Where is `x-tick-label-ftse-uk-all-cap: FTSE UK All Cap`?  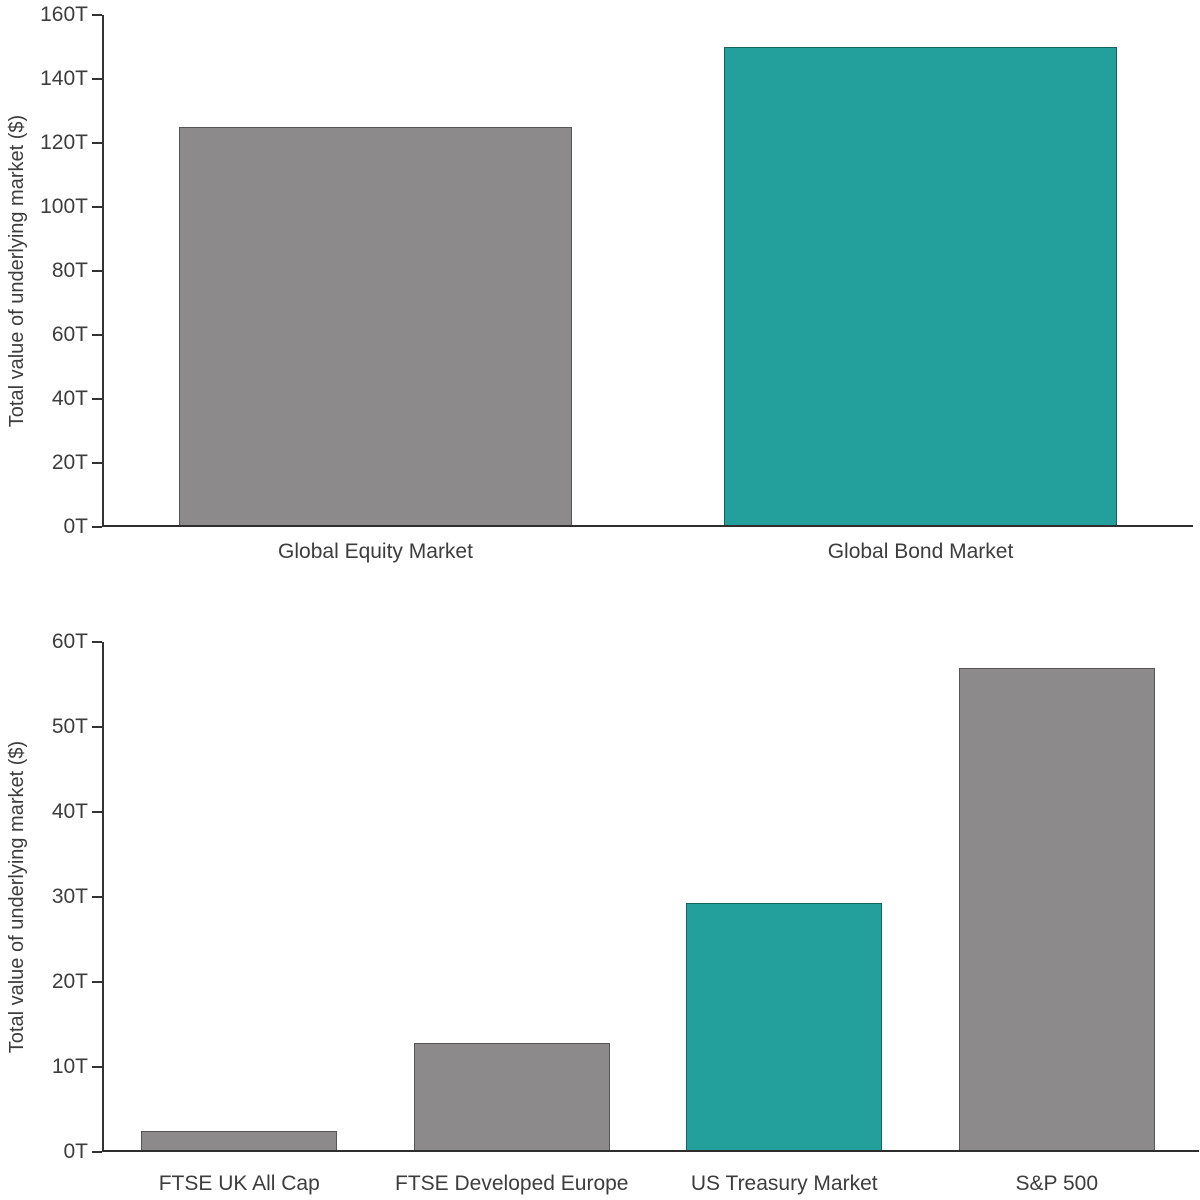 x-tick-label-ftse-uk-all-cap: FTSE UK All Cap is located at coordinates (239, 1183).